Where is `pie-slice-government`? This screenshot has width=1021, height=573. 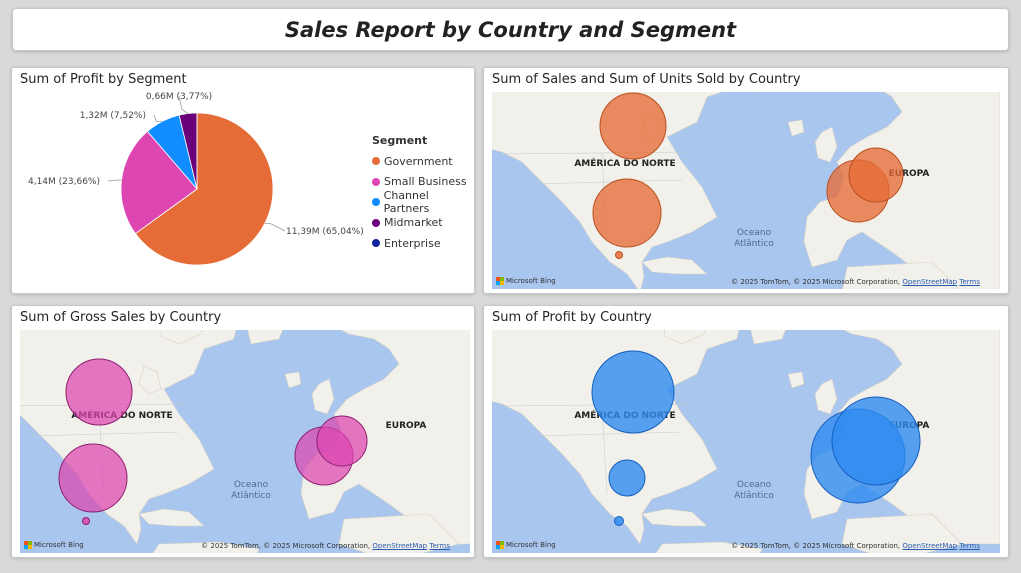 pie-slice-government is located at coordinates (204, 189).